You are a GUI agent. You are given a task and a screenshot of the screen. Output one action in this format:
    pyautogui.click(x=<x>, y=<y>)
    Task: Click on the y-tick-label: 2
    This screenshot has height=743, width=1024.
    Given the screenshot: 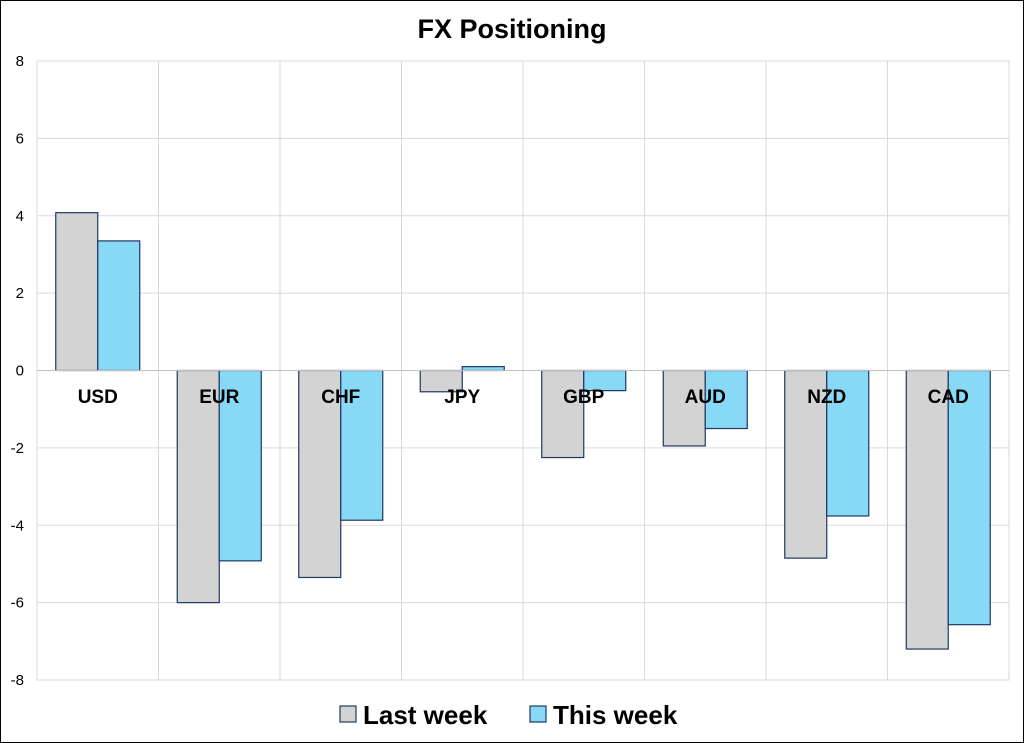 What is the action you would take?
    pyautogui.click(x=20, y=293)
    